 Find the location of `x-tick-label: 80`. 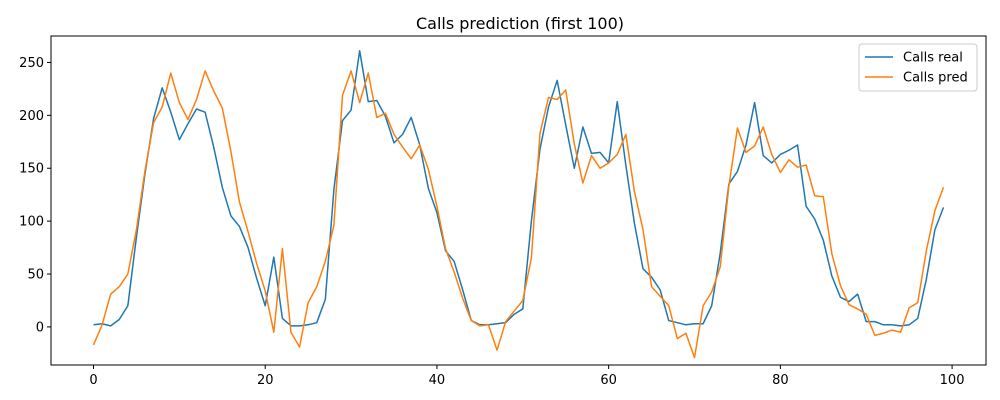

x-tick-label: 80 is located at coordinates (780, 380).